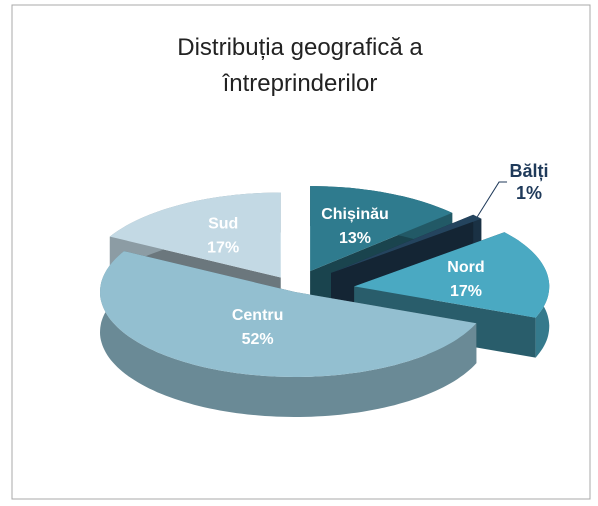 The height and width of the screenshot is (506, 598). I want to click on slice-label: Centru, so click(258, 315).